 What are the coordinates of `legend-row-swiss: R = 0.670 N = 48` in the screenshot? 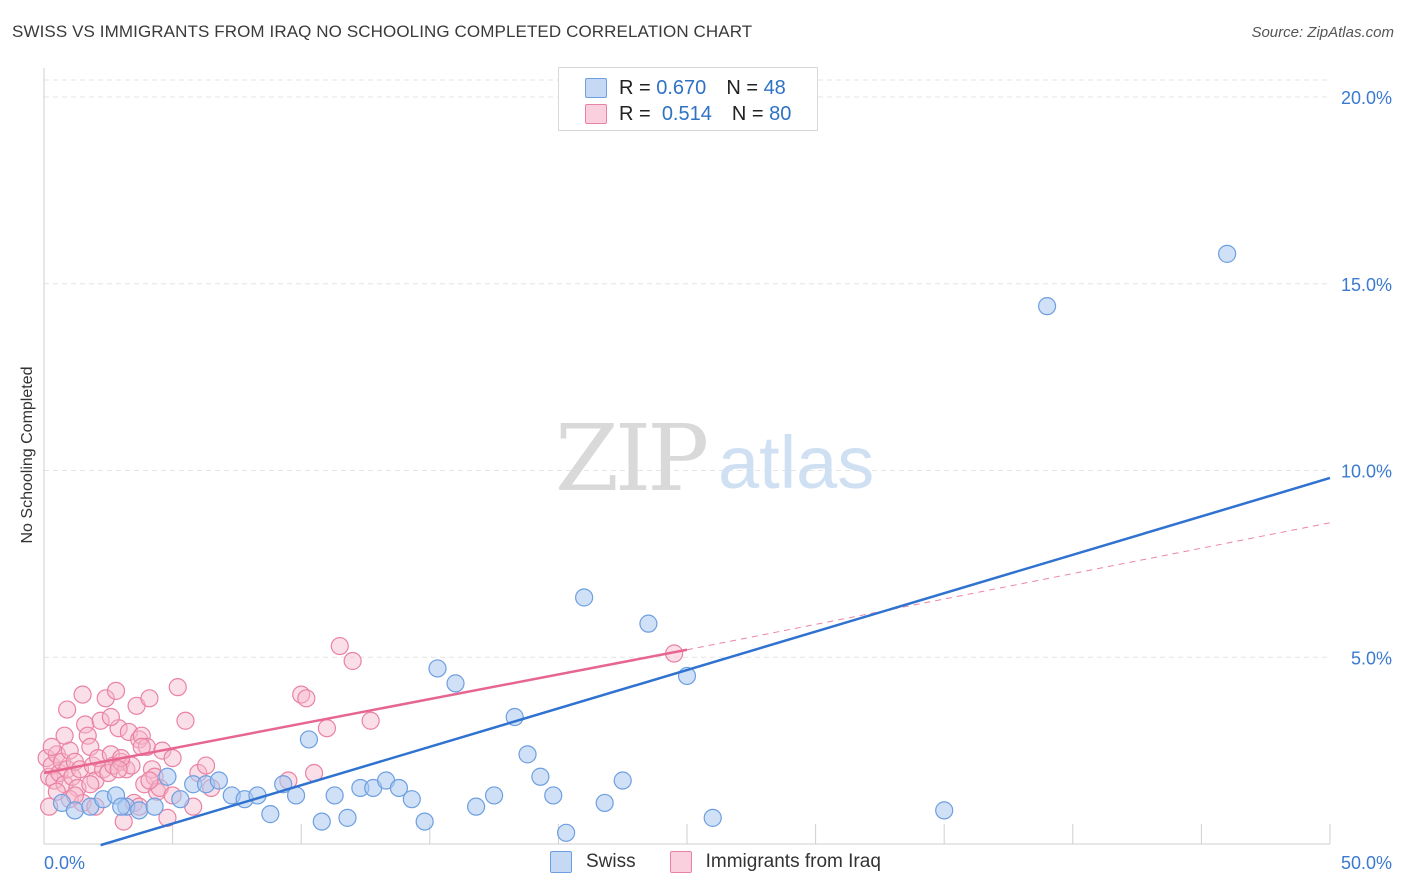 It's located at (685, 88).